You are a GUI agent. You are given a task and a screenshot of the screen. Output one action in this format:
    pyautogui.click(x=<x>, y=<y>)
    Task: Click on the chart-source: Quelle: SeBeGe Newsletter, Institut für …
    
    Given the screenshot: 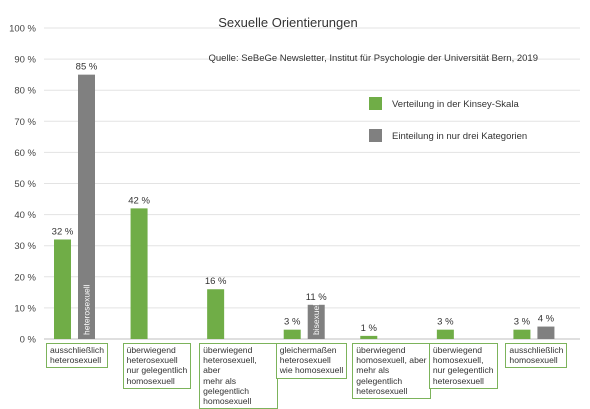 What is the action you would take?
    pyautogui.click(x=374, y=58)
    